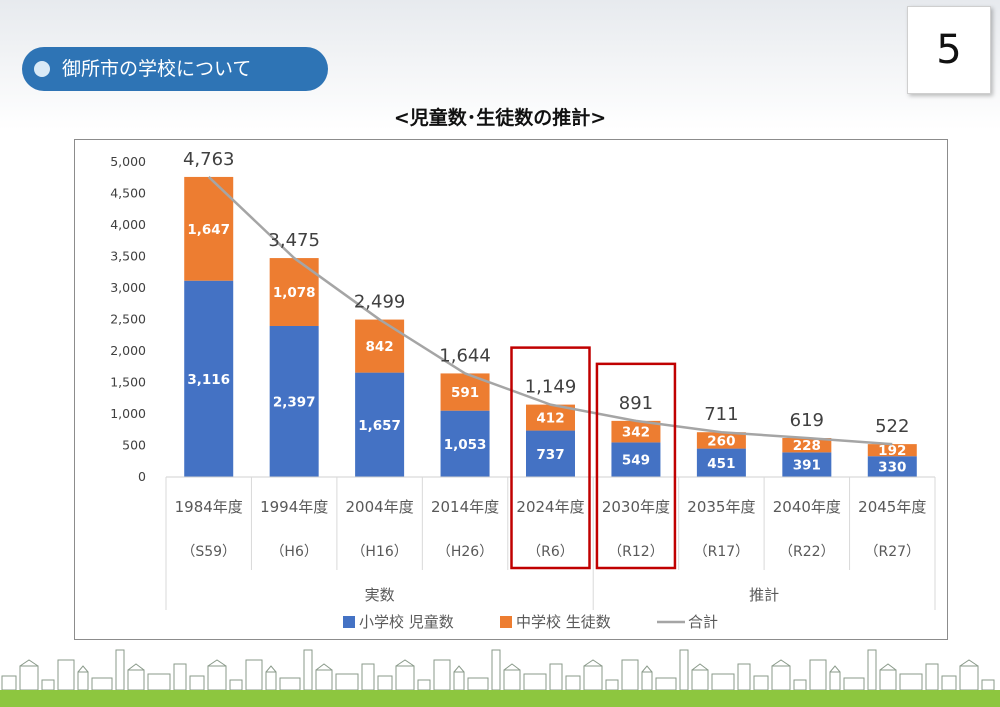  Describe the element at coordinates (550, 552) in the screenshot. I see `x-sub-tick-label: （R6）` at that location.